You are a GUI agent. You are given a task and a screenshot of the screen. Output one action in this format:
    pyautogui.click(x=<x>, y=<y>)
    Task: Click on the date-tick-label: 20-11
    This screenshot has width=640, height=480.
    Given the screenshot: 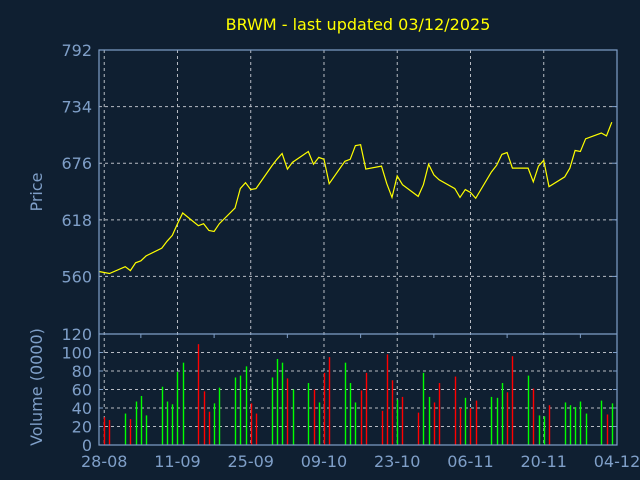 What is the action you would take?
    pyautogui.click(x=543, y=461)
    